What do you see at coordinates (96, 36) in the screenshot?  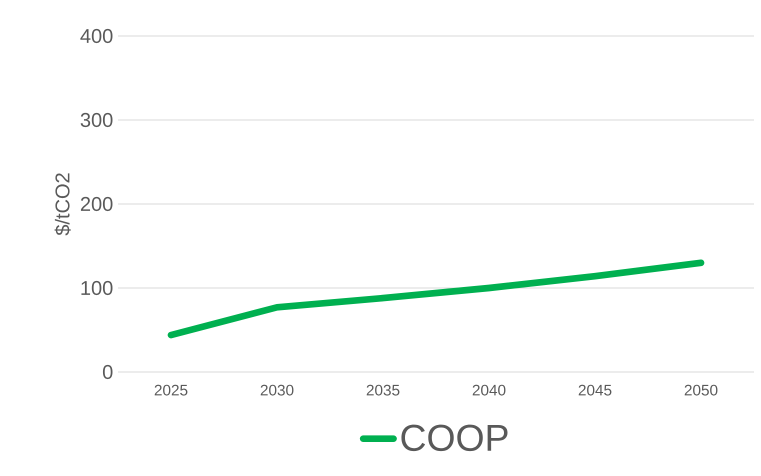 I see `y-tick-label: 400` at bounding box center [96, 36].